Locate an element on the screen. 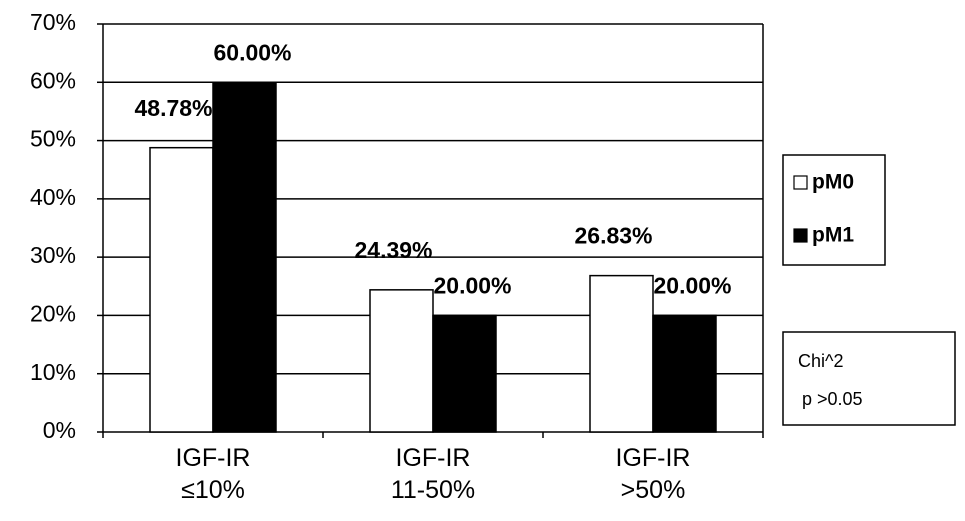 The height and width of the screenshot is (521, 965). legend-label: pM1 is located at coordinates (833, 235).